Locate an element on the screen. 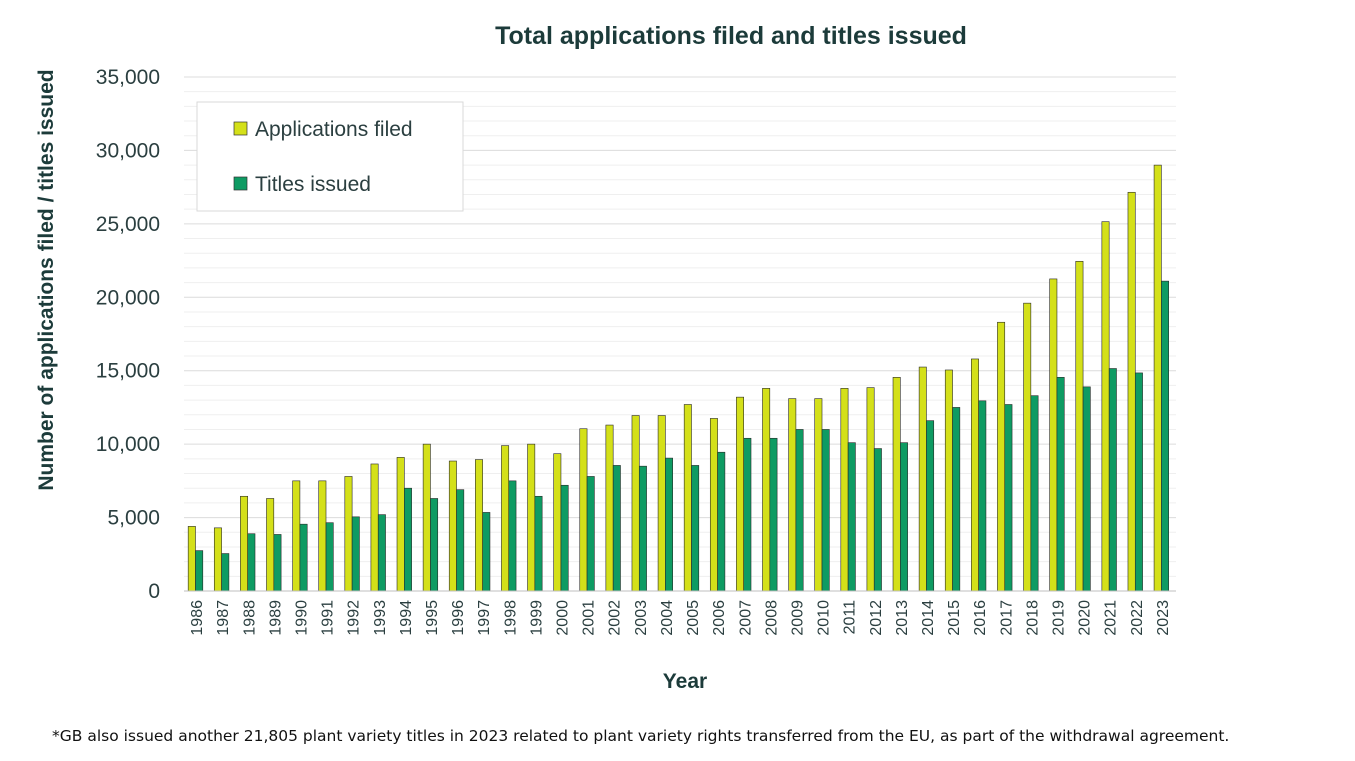 The image size is (1355, 761). x-tick-label: 2020 is located at coordinates (1085, 618).